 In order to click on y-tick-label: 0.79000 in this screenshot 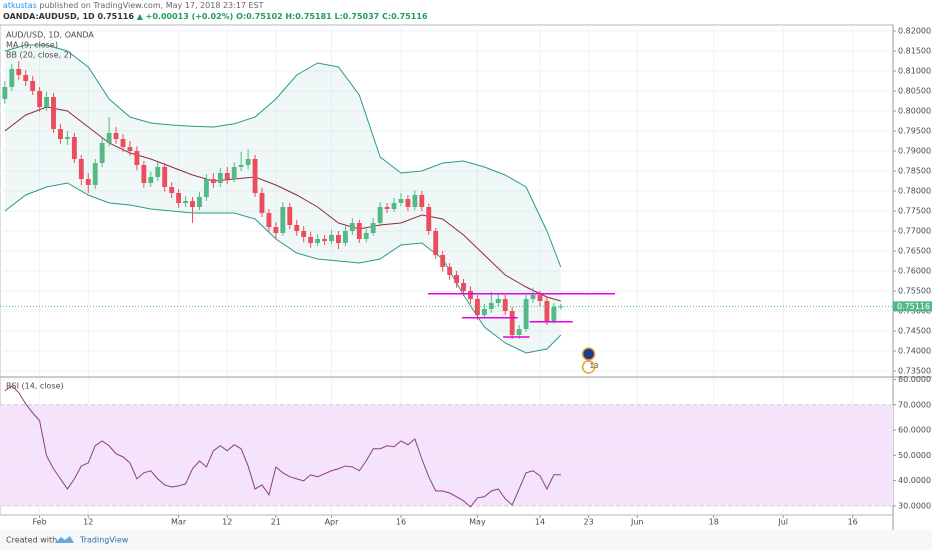, I will do `click(914, 151)`.